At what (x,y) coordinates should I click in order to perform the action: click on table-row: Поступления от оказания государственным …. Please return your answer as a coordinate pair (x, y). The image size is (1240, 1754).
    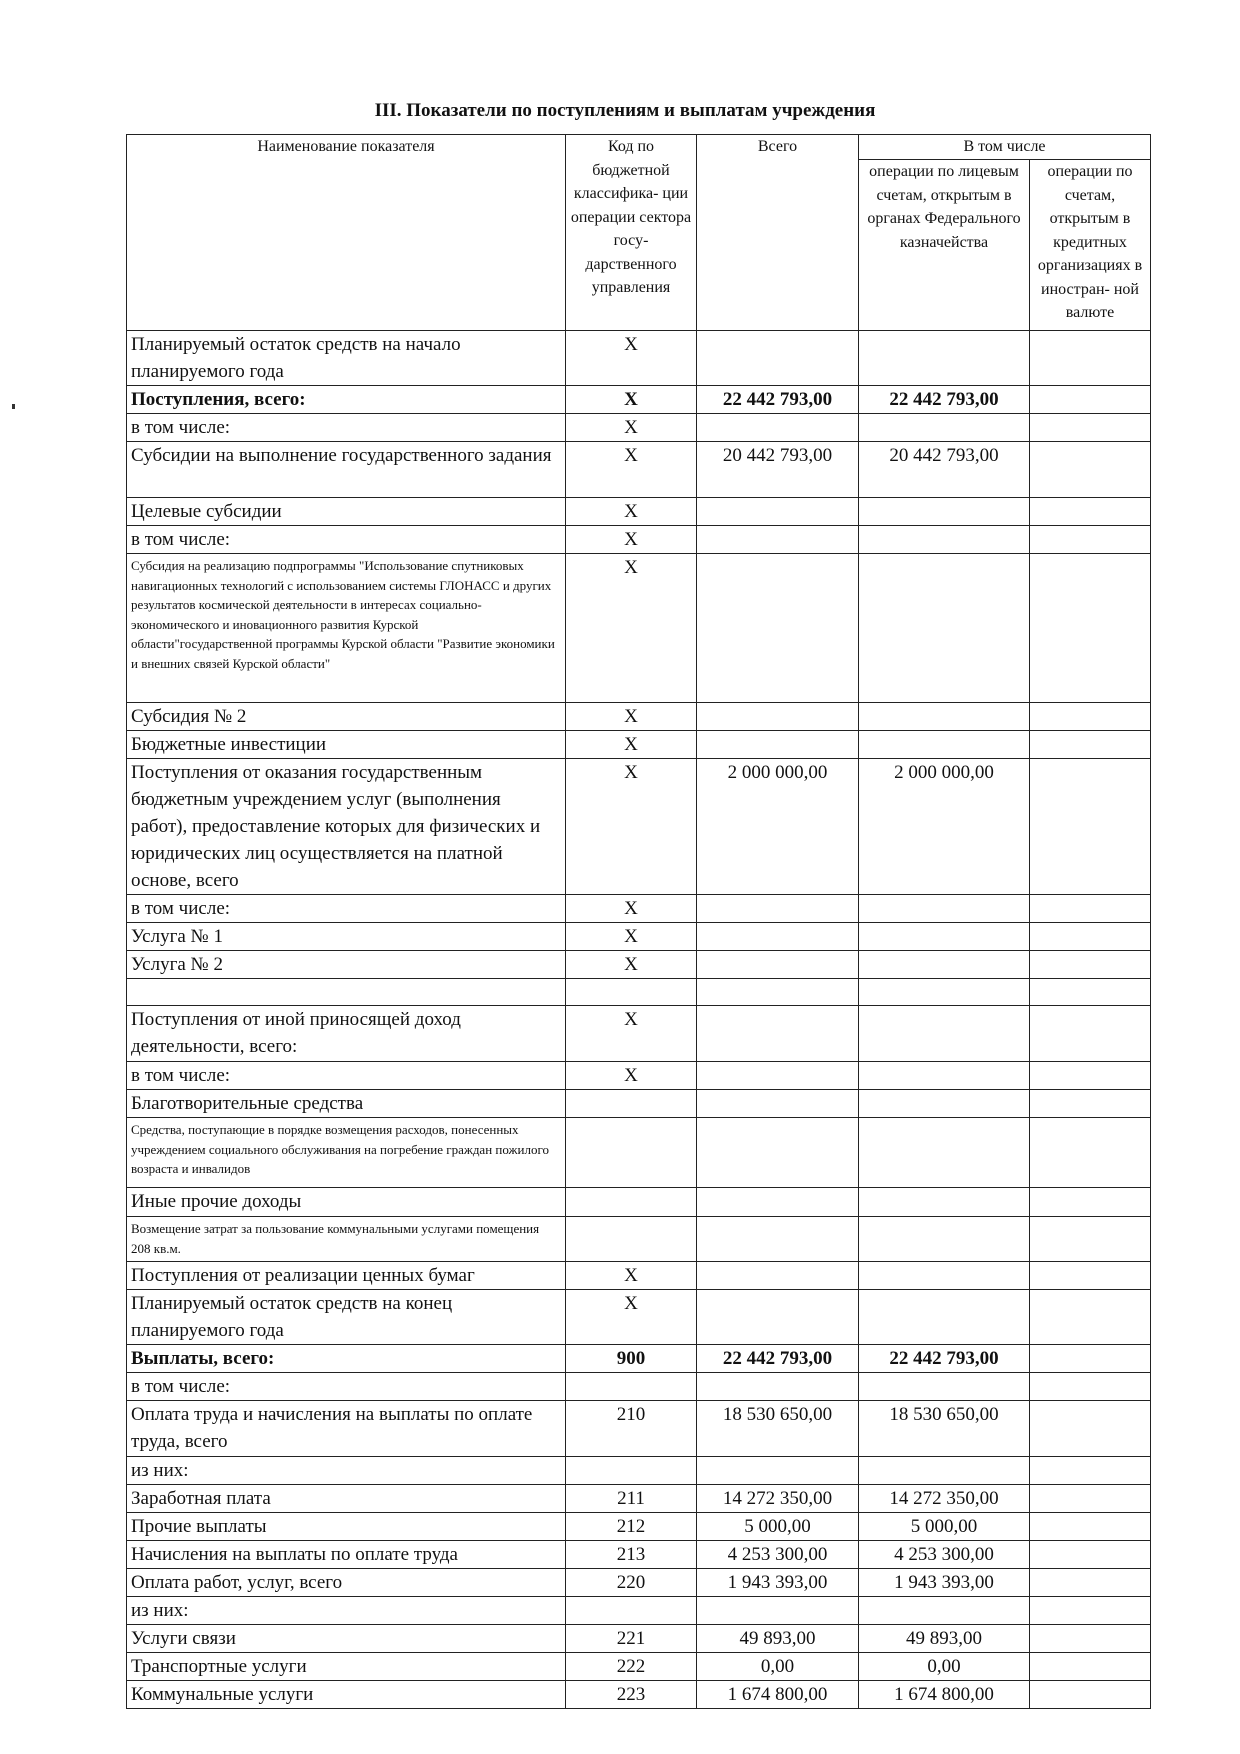
    Looking at the image, I should click on (638, 826).